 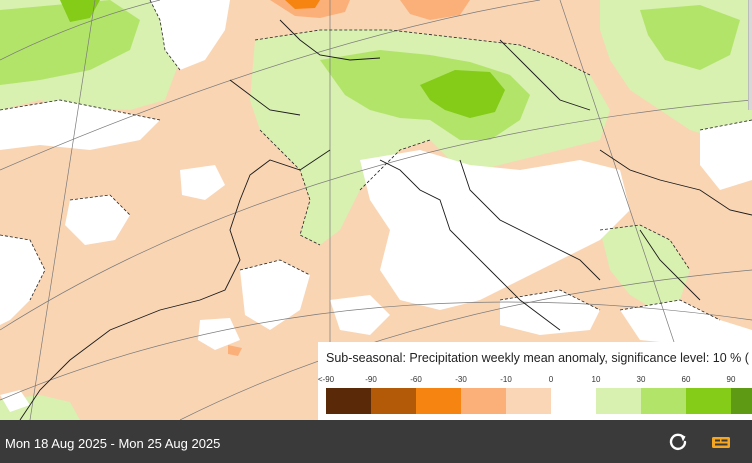 I want to click on dry-region-northeast, so click(x=435, y=10).